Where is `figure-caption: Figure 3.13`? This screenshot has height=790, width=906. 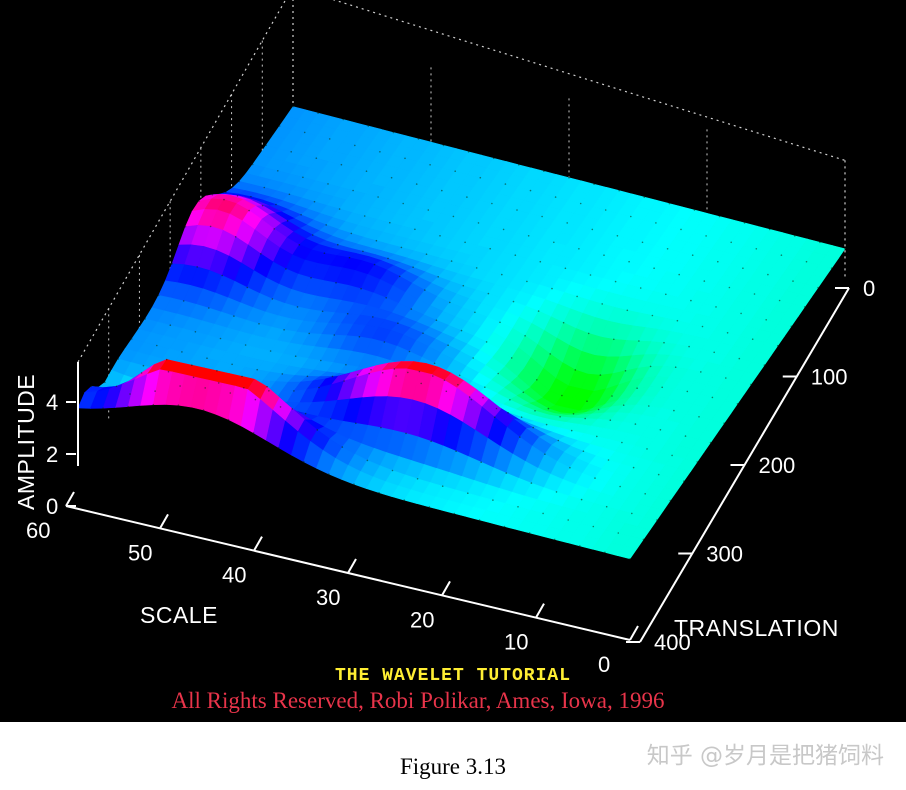
figure-caption: Figure 3.13 is located at coordinates (453, 766).